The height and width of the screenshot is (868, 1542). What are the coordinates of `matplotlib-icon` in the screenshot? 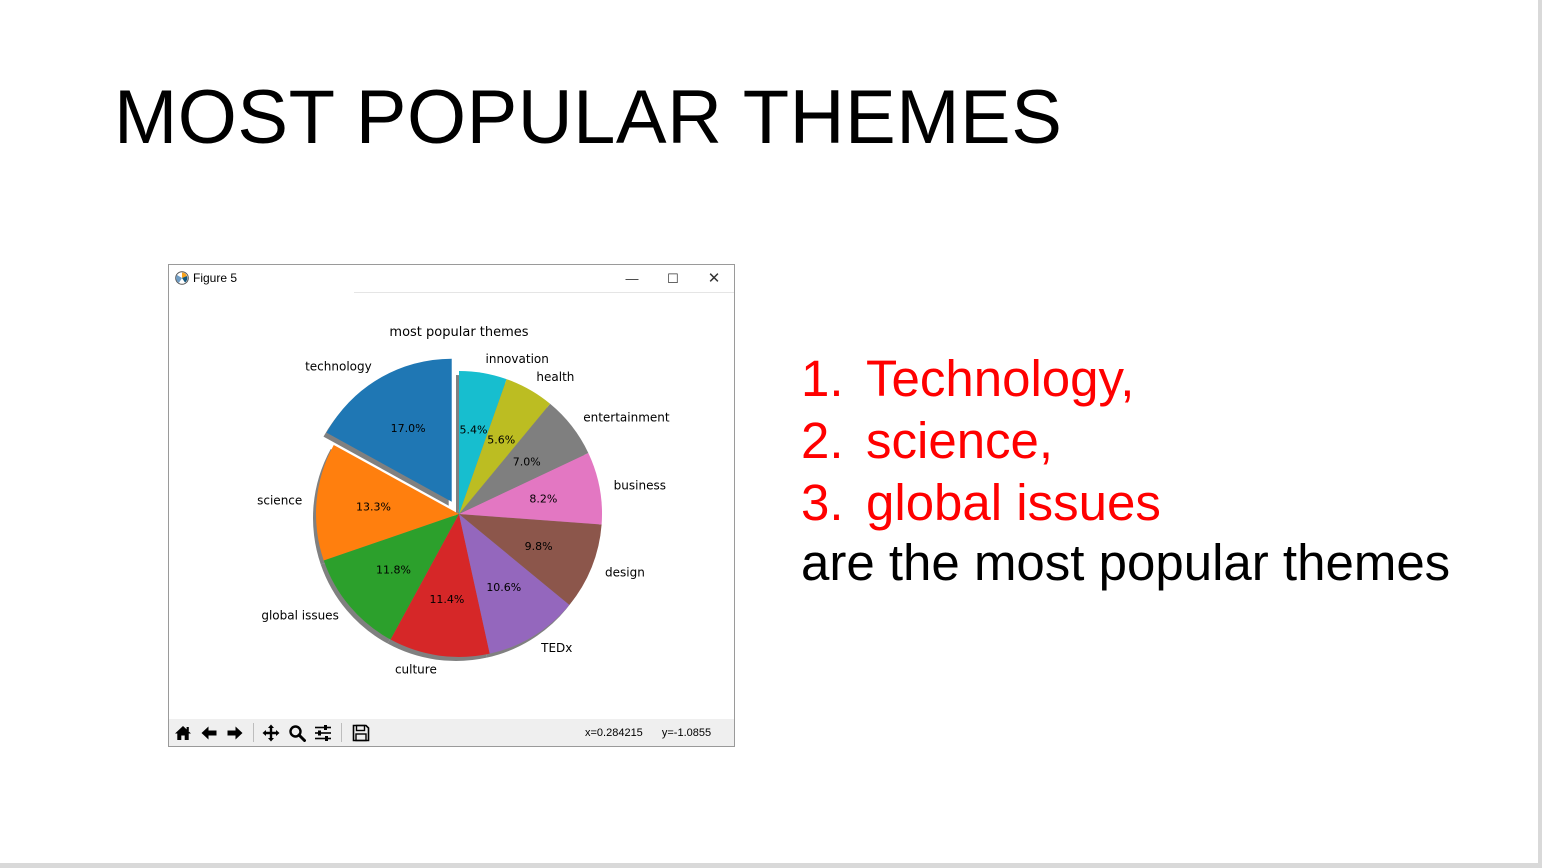 It's located at (182, 278).